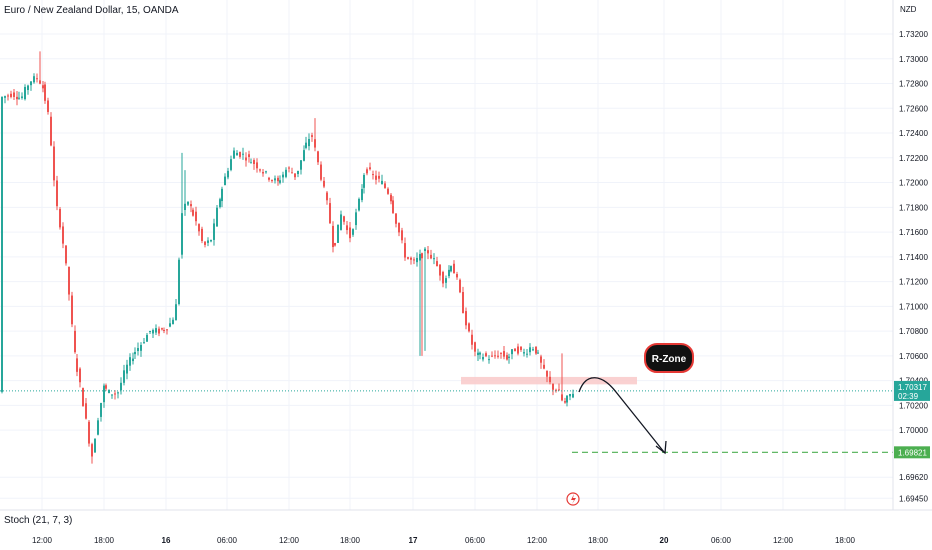 The width and height of the screenshot is (932, 550). What do you see at coordinates (669, 358) in the screenshot?
I see `r-zone-label: R-Zone` at bounding box center [669, 358].